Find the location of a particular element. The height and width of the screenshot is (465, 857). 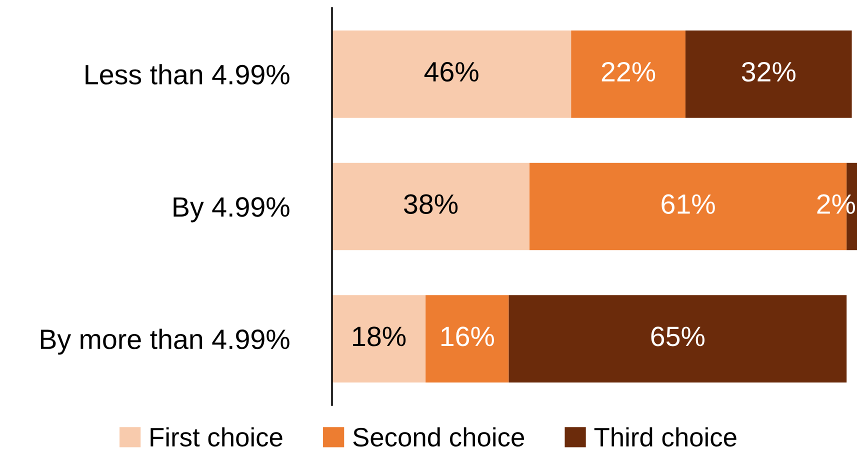

data-label: 61% is located at coordinates (688, 204).